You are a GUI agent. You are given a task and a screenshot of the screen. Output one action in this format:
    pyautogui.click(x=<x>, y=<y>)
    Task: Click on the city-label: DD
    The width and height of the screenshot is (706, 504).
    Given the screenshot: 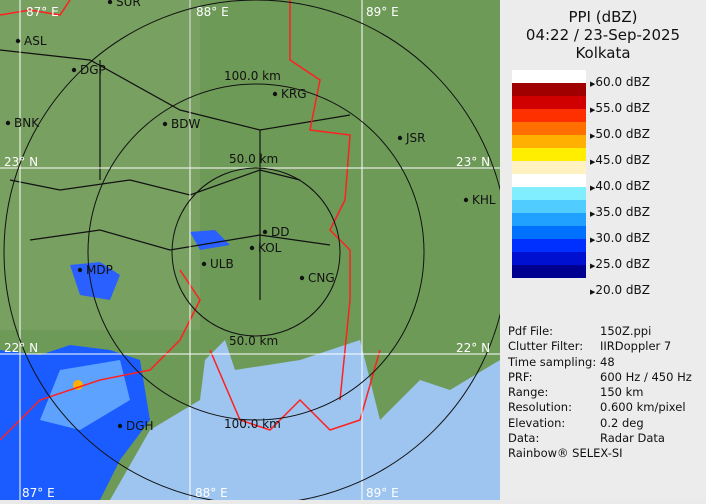 What is the action you would take?
    pyautogui.click(x=280, y=232)
    